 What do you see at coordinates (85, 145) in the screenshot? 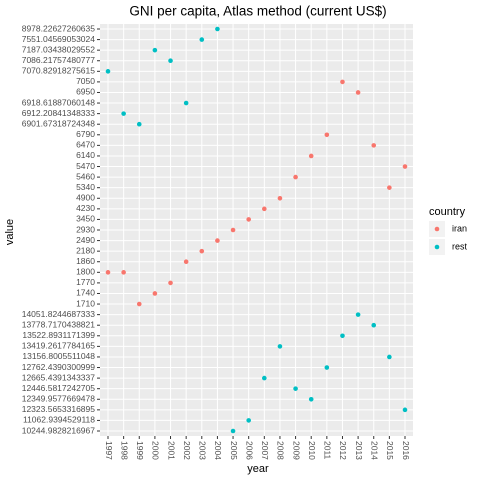
I see `y-tick-label: 6470` at bounding box center [85, 145].